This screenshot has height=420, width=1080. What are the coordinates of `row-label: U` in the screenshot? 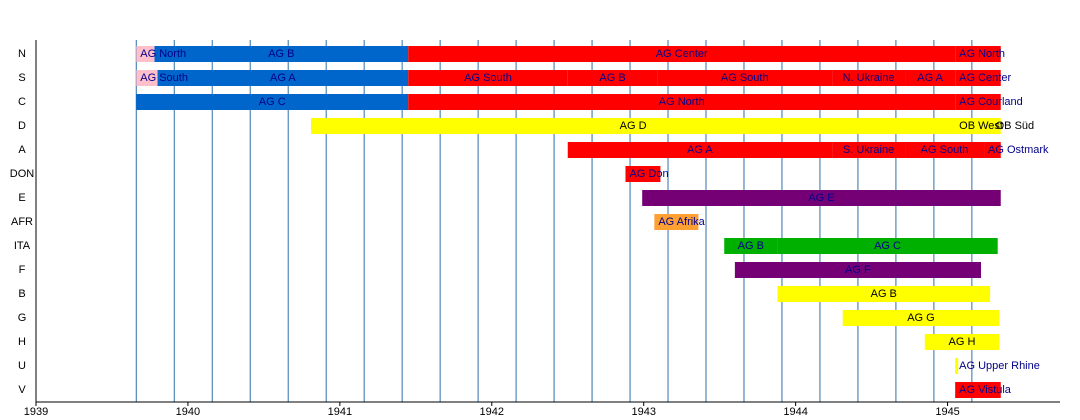 It's located at (22, 366).